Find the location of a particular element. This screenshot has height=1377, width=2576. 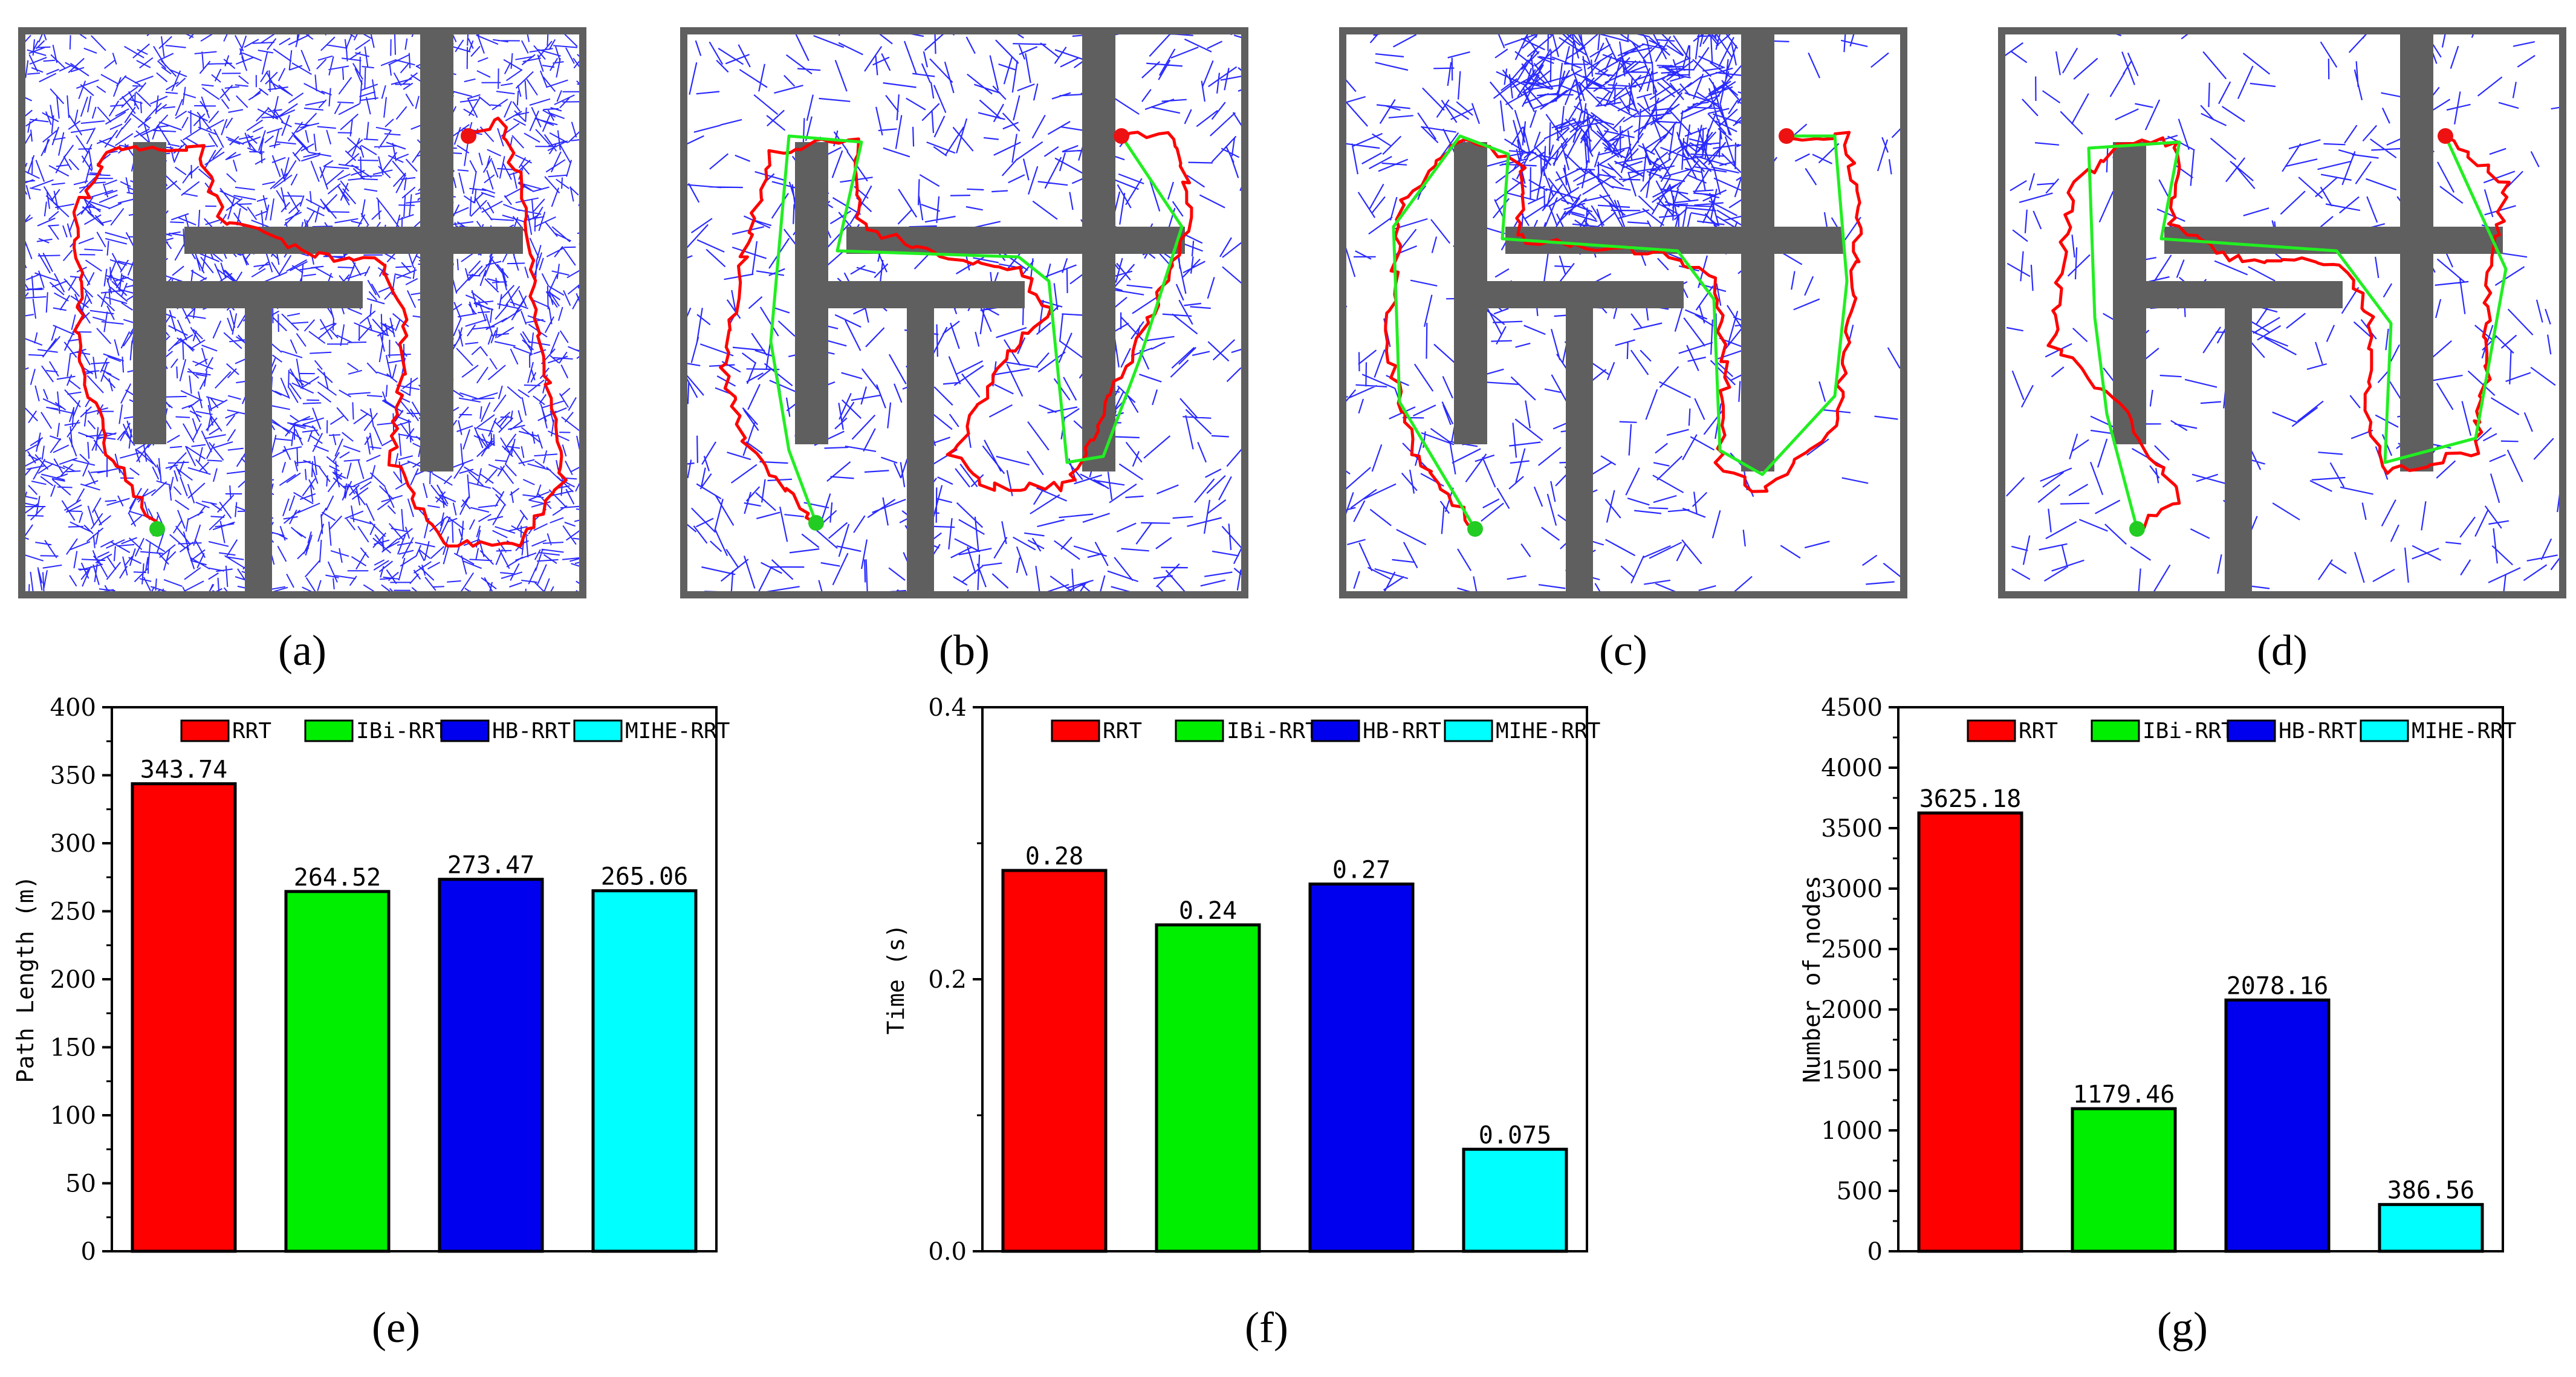

bar-value-label: 264.52 is located at coordinates (337, 878).